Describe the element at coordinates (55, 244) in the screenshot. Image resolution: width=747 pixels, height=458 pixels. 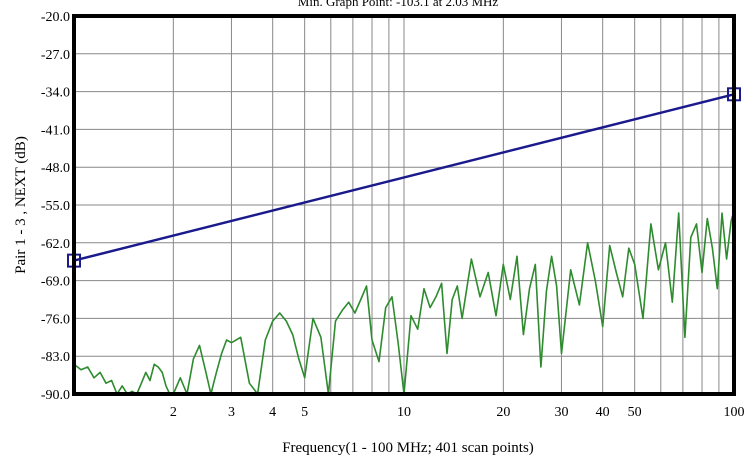
I see `y-tick-label: -62.0` at that location.